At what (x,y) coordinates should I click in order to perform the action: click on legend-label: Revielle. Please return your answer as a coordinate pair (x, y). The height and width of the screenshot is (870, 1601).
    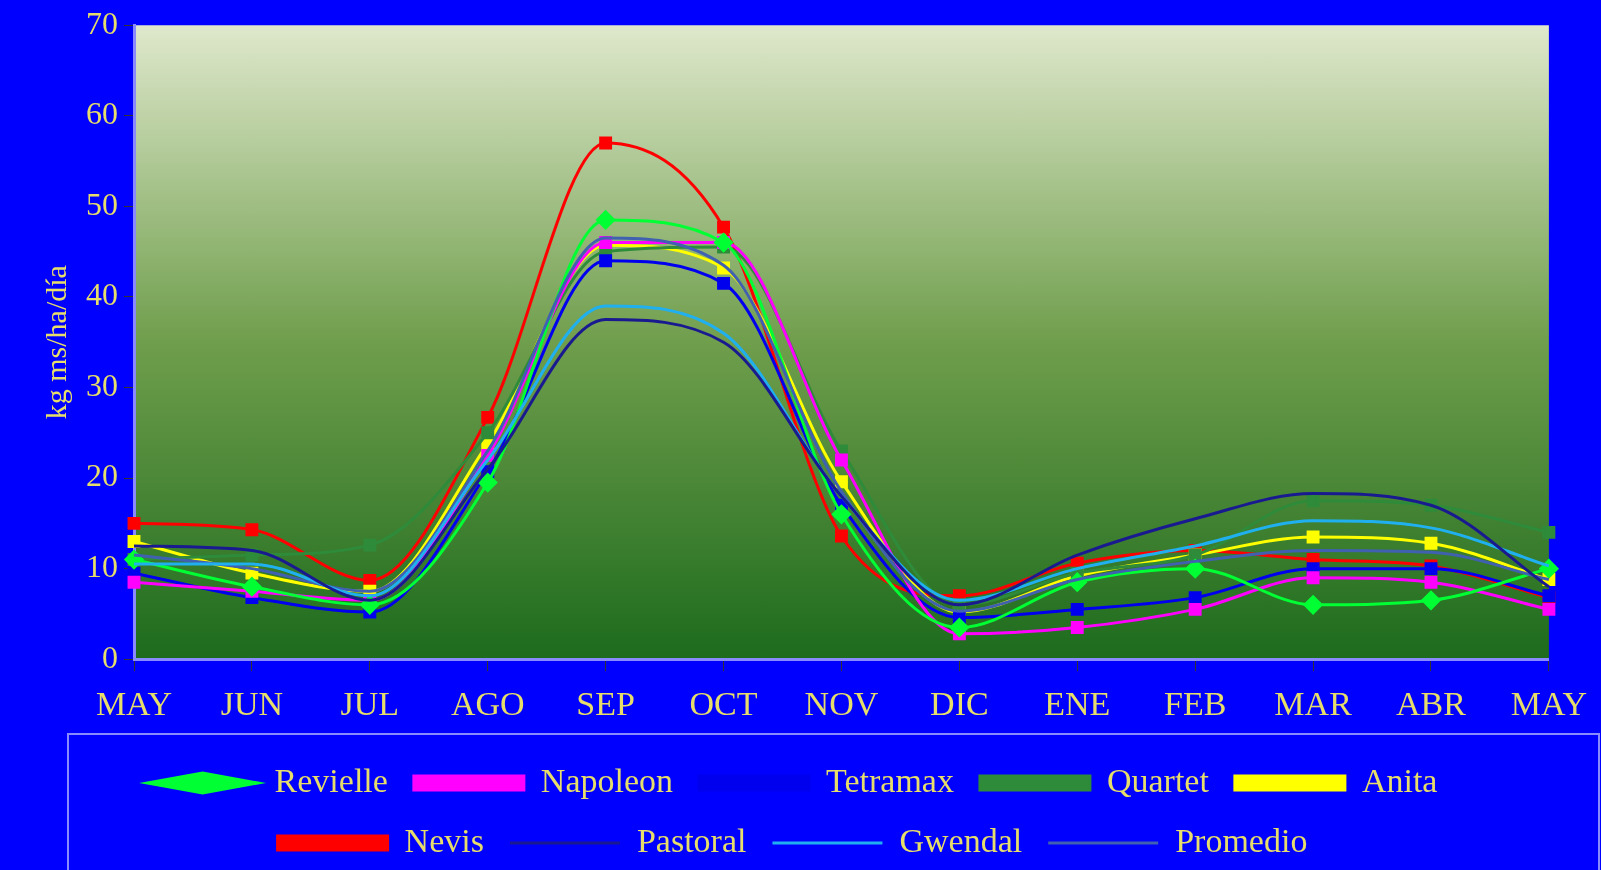
    Looking at the image, I should click on (331, 780).